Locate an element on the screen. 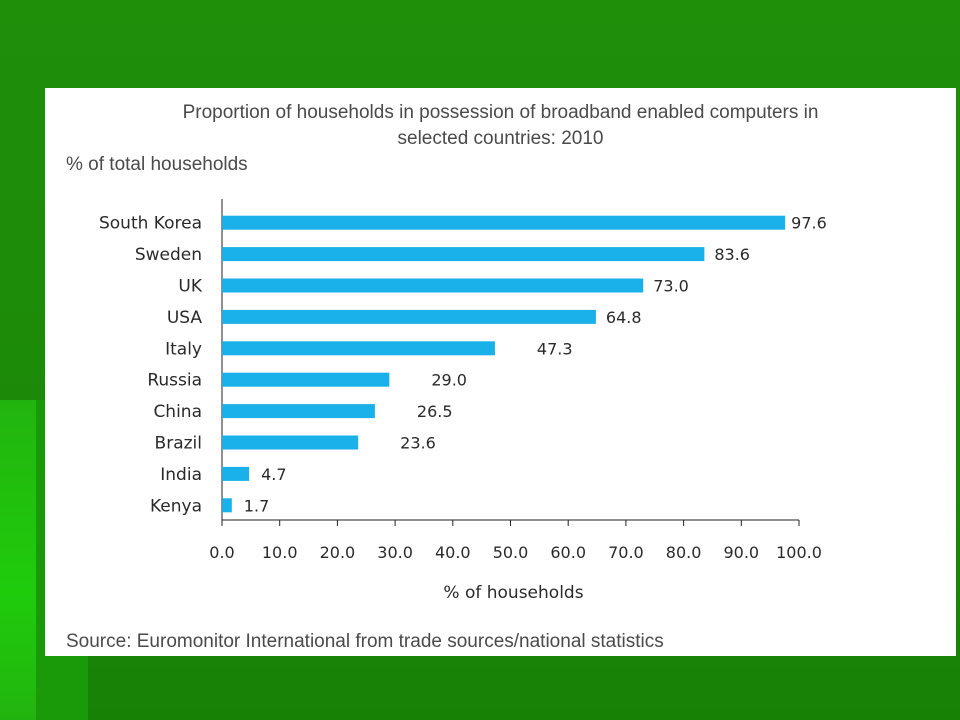 The width and height of the screenshot is (960, 720). x-tick-label: 60.0 is located at coordinates (568, 552).